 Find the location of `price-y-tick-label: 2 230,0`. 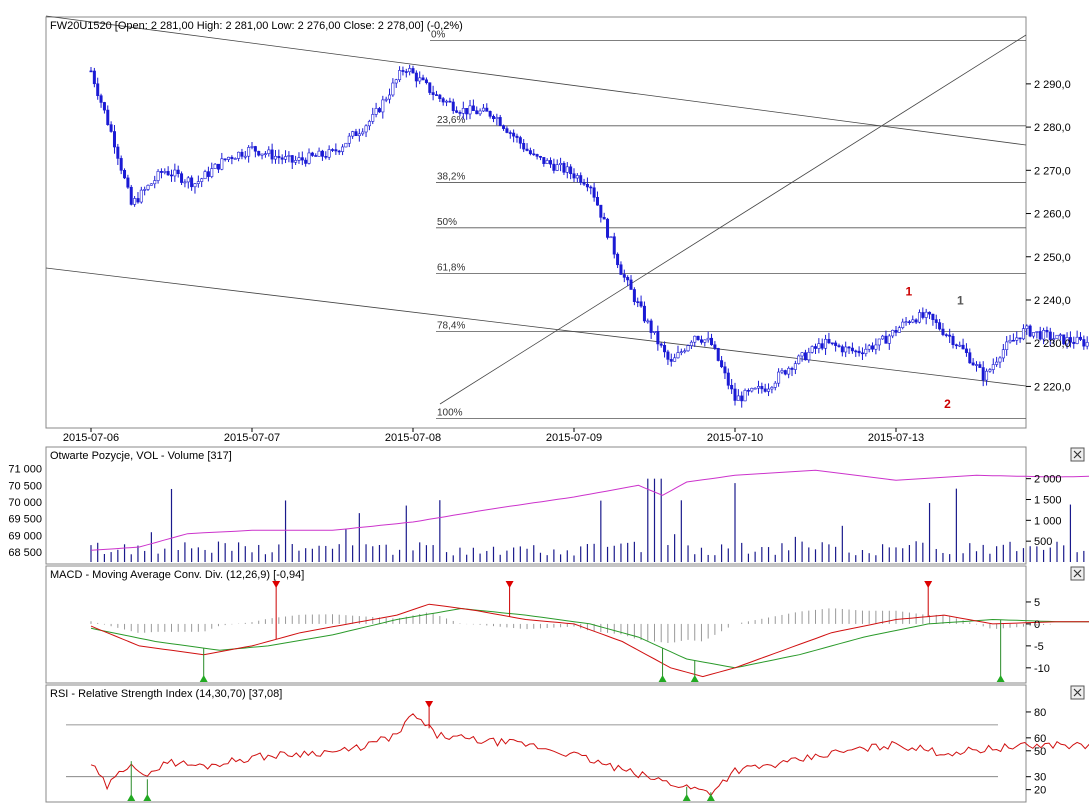

price-y-tick-label: 2 230,0 is located at coordinates (1052, 344).